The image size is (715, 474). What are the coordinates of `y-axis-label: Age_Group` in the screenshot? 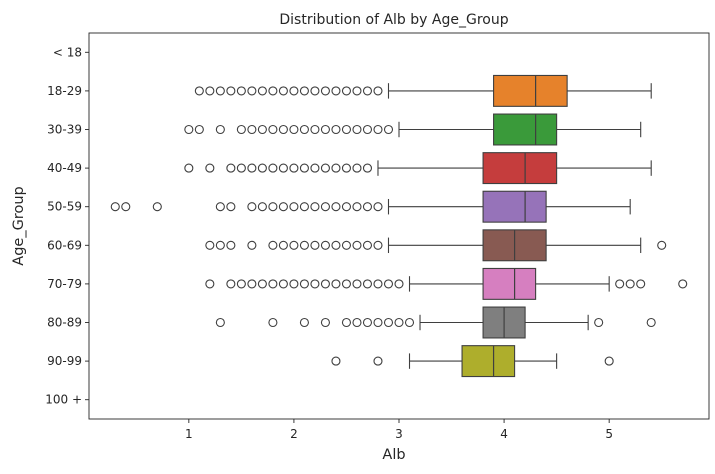 It's located at (19, 225).